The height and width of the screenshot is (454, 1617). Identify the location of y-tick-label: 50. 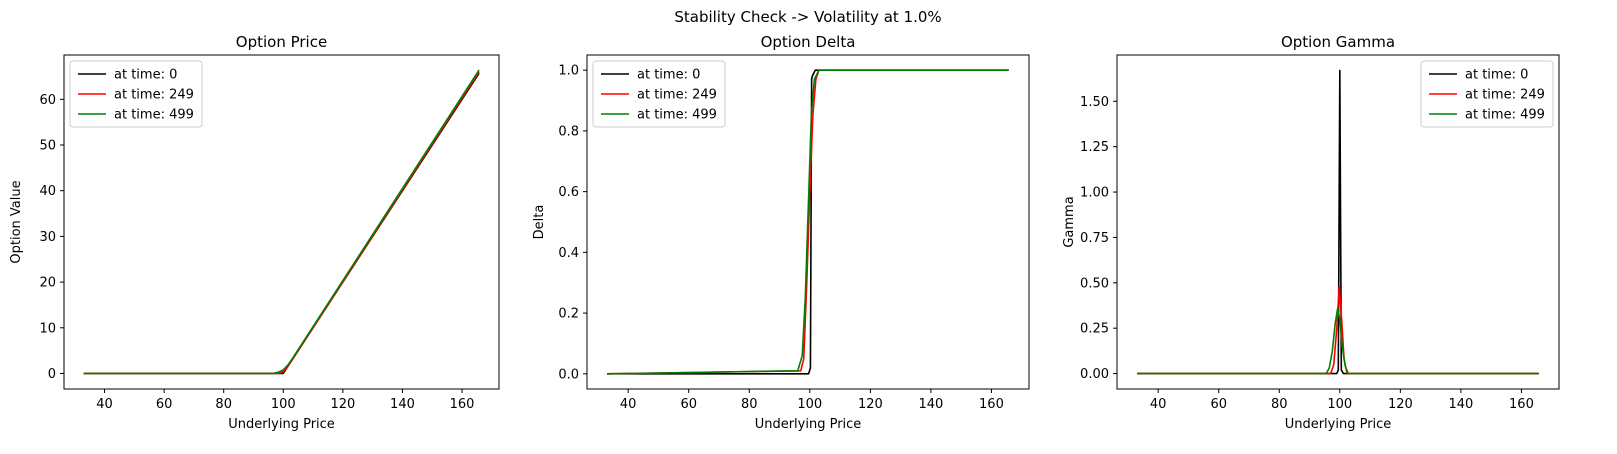
(47, 146).